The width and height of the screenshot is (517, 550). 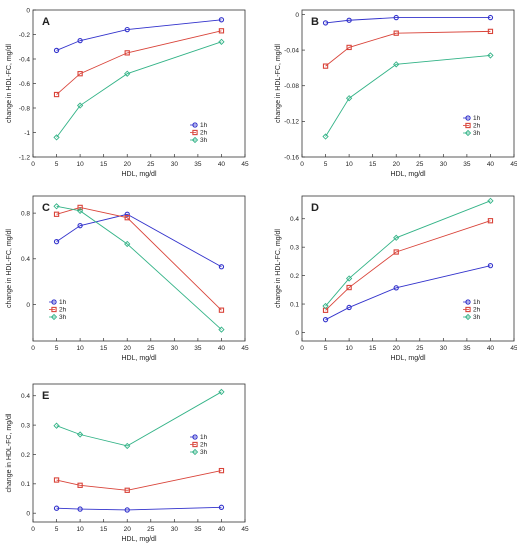 I want to click on x-tick-label: 15, so click(x=373, y=164).